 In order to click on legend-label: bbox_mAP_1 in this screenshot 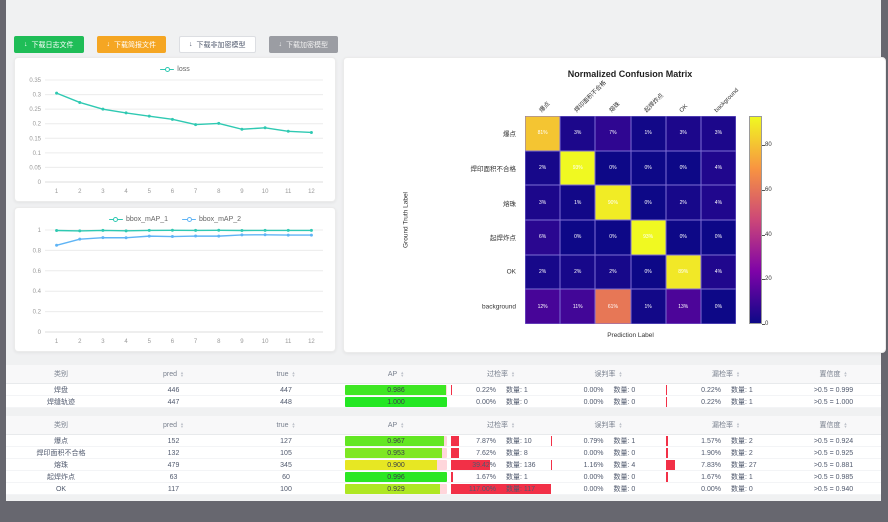, I will do `click(146, 219)`.